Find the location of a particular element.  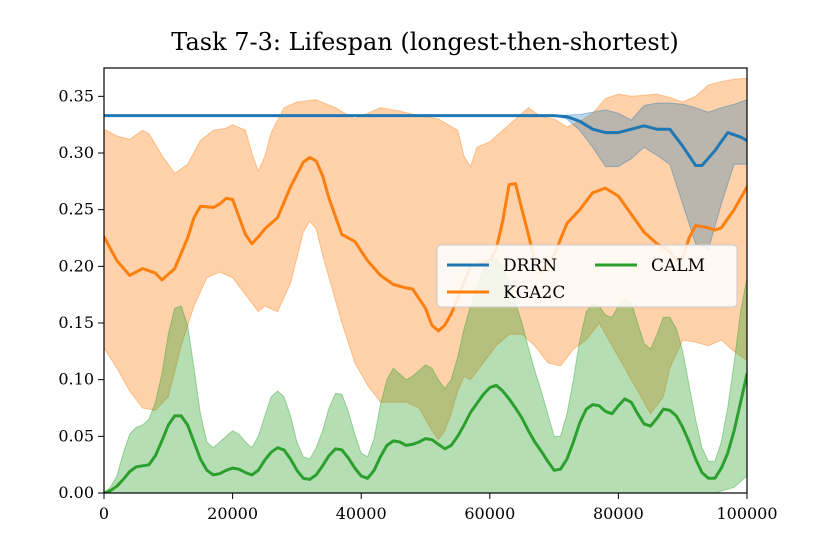

x-tick-label: 80000 is located at coordinates (618, 513).